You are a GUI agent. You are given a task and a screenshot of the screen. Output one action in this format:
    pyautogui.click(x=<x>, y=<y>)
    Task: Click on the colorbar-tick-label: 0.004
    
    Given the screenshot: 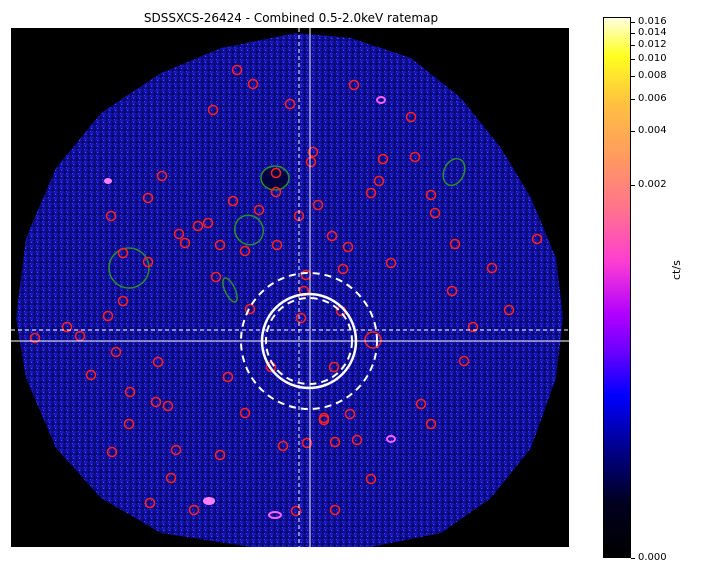 What is the action you would take?
    pyautogui.click(x=652, y=130)
    